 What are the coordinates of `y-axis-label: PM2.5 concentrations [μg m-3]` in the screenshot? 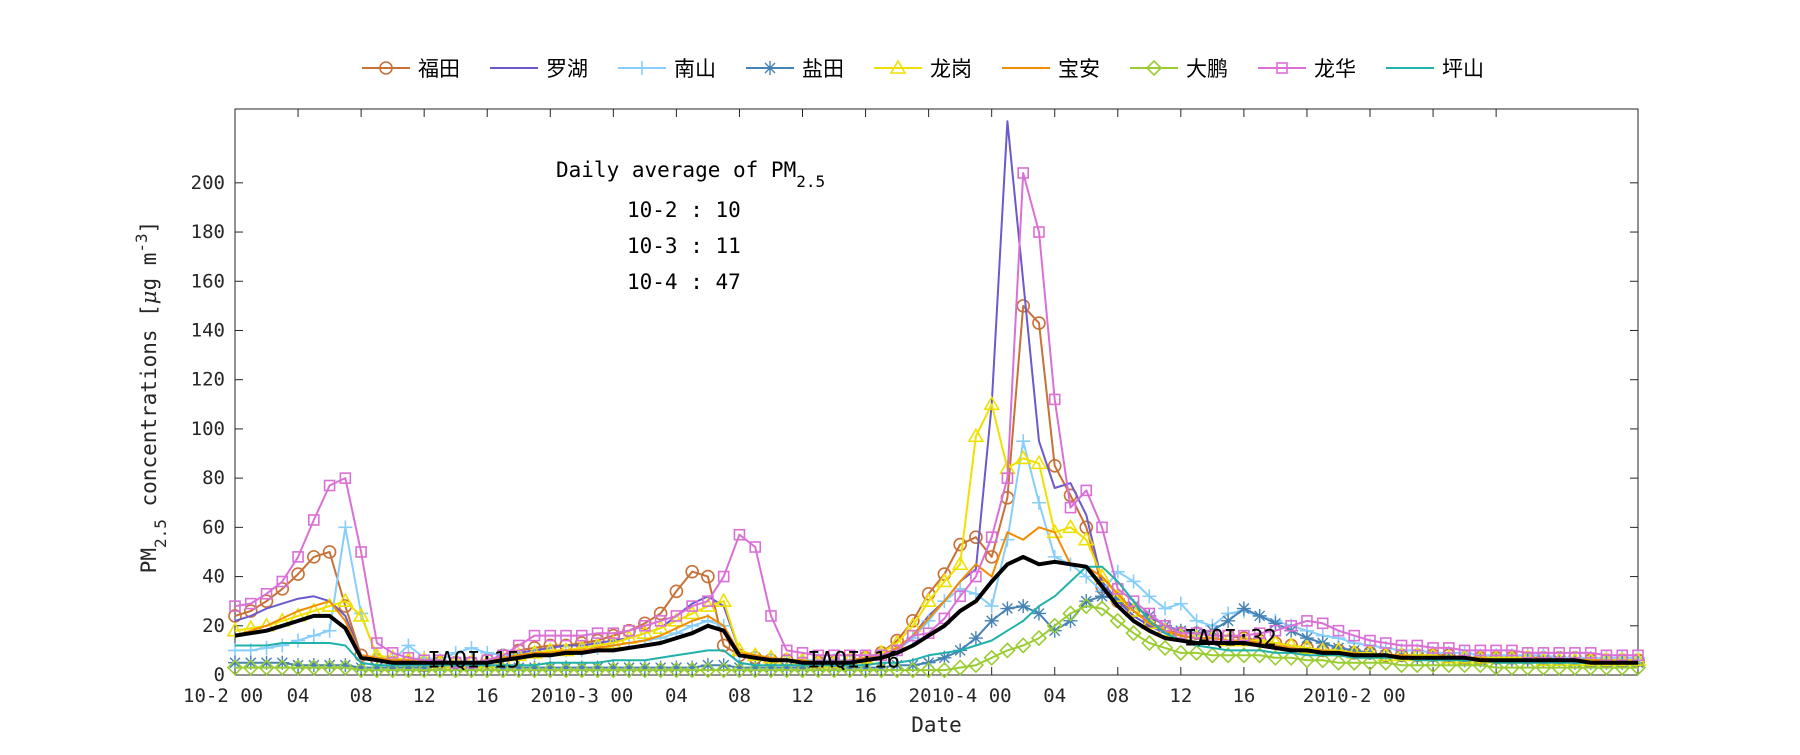 It's located at (151, 397).